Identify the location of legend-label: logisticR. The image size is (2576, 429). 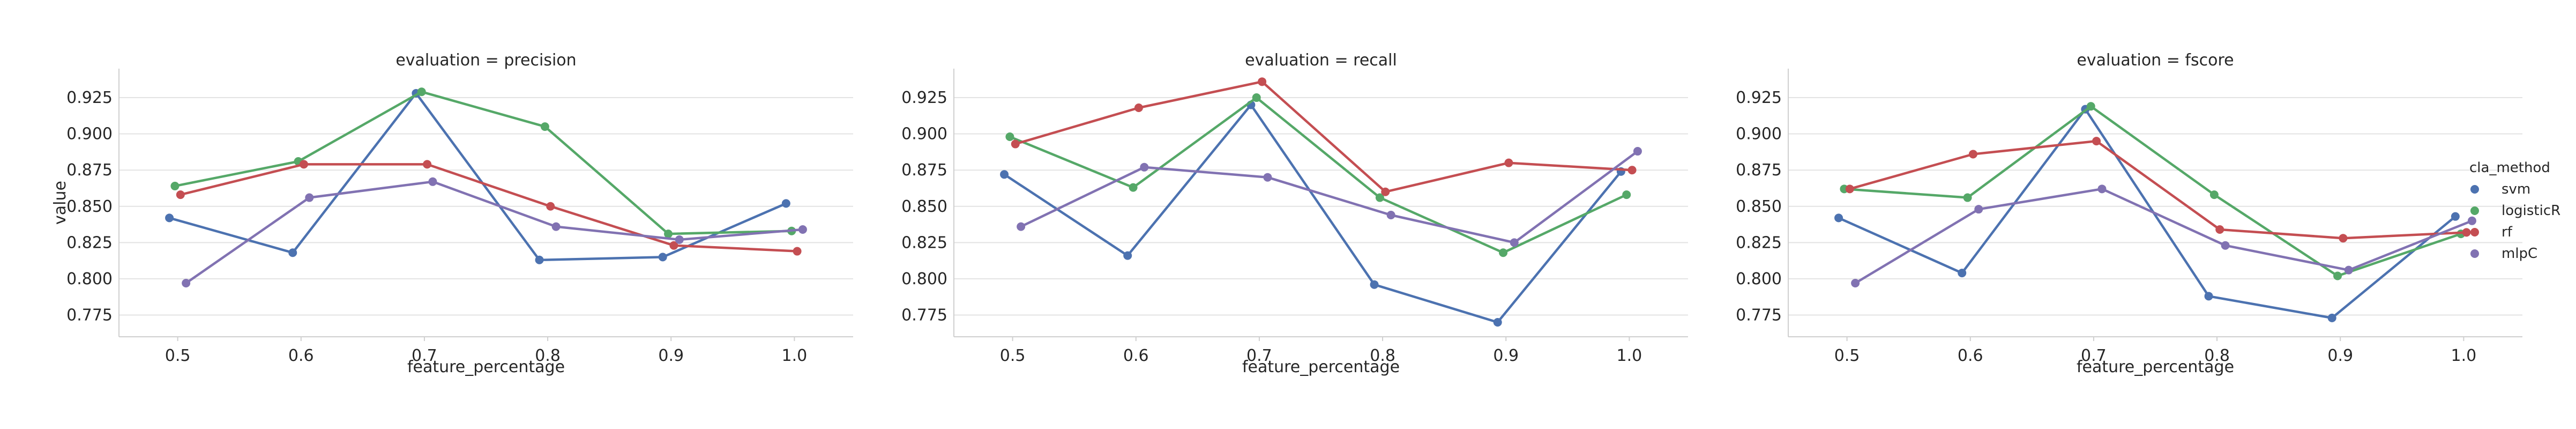
(2531, 211).